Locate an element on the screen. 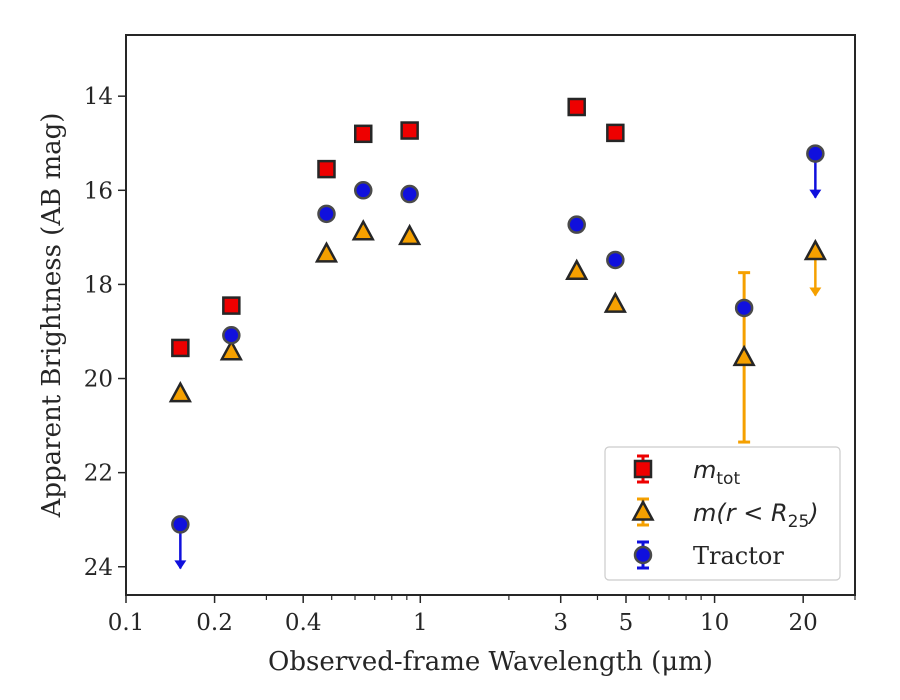 The width and height of the screenshot is (900, 700). y-tick-label: 24 is located at coordinates (98, 568).